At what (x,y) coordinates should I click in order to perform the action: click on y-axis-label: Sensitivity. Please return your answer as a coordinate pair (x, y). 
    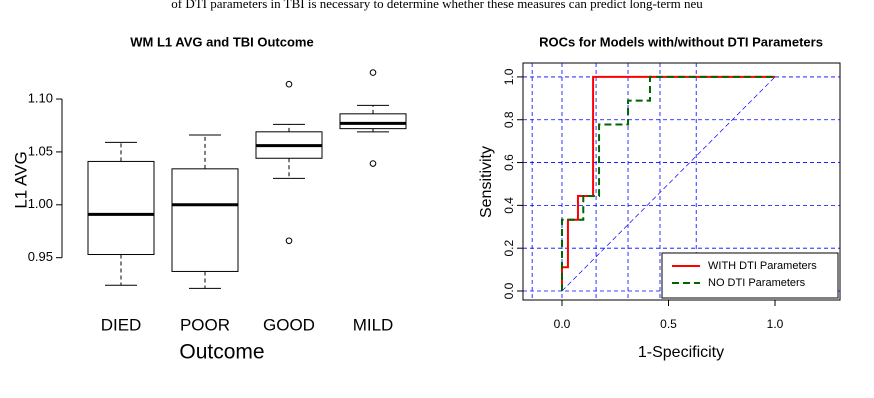
    Looking at the image, I should click on (486, 182).